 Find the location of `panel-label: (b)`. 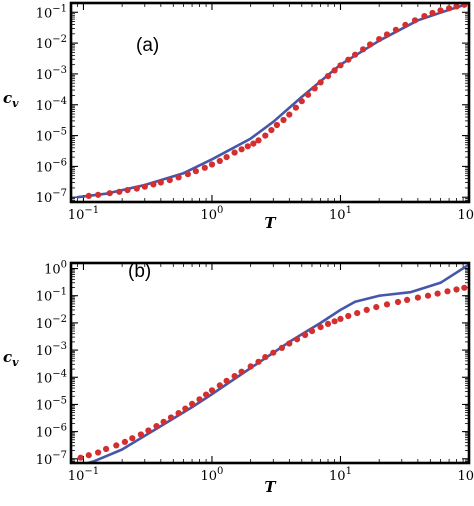

panel-label: (b) is located at coordinates (139, 271).